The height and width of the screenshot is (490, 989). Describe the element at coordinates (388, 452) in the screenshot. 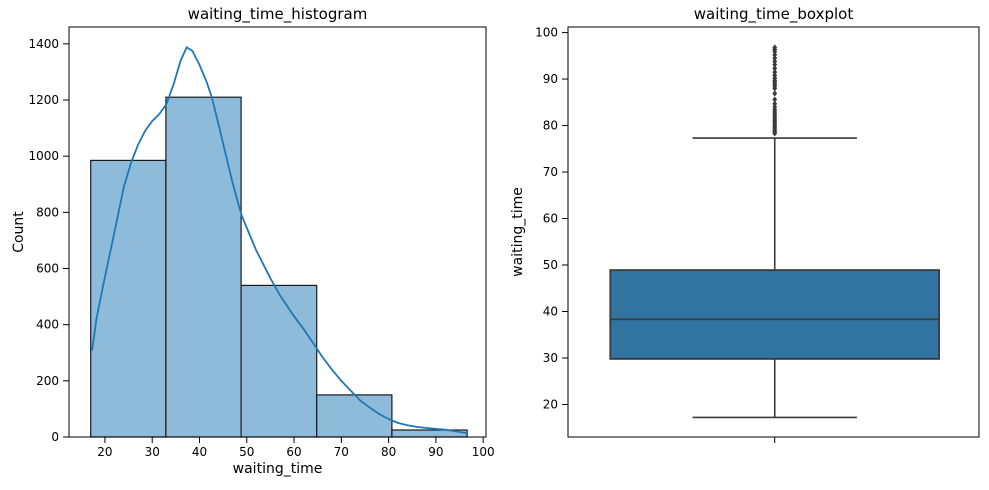

I see `x-tick-label: 80` at that location.